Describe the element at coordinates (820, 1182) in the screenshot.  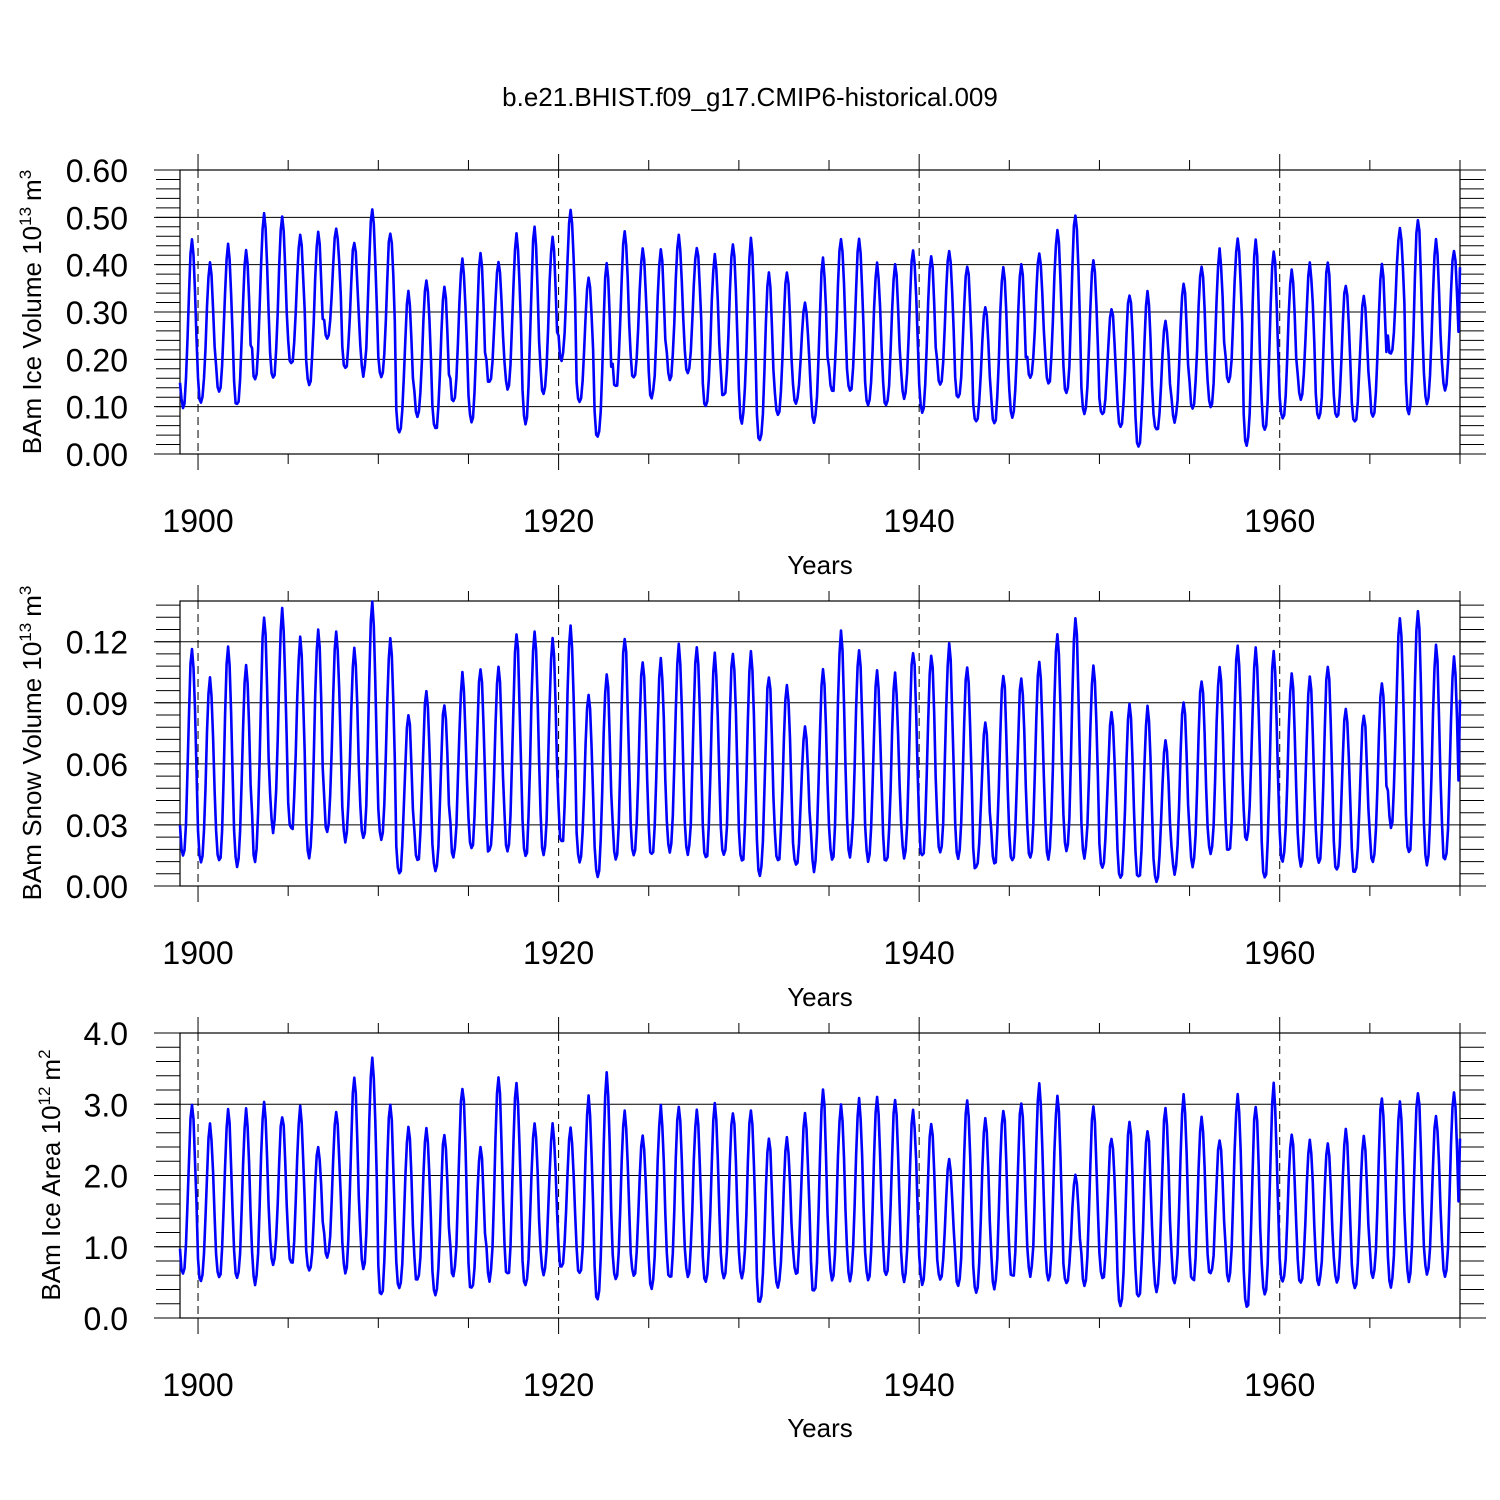
I see `series-line-bam-ice-area` at that location.